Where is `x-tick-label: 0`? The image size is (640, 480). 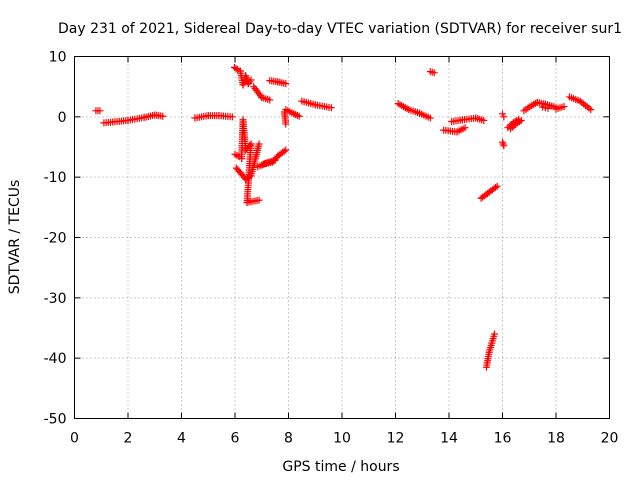 x-tick-label: 0 is located at coordinates (74, 439).